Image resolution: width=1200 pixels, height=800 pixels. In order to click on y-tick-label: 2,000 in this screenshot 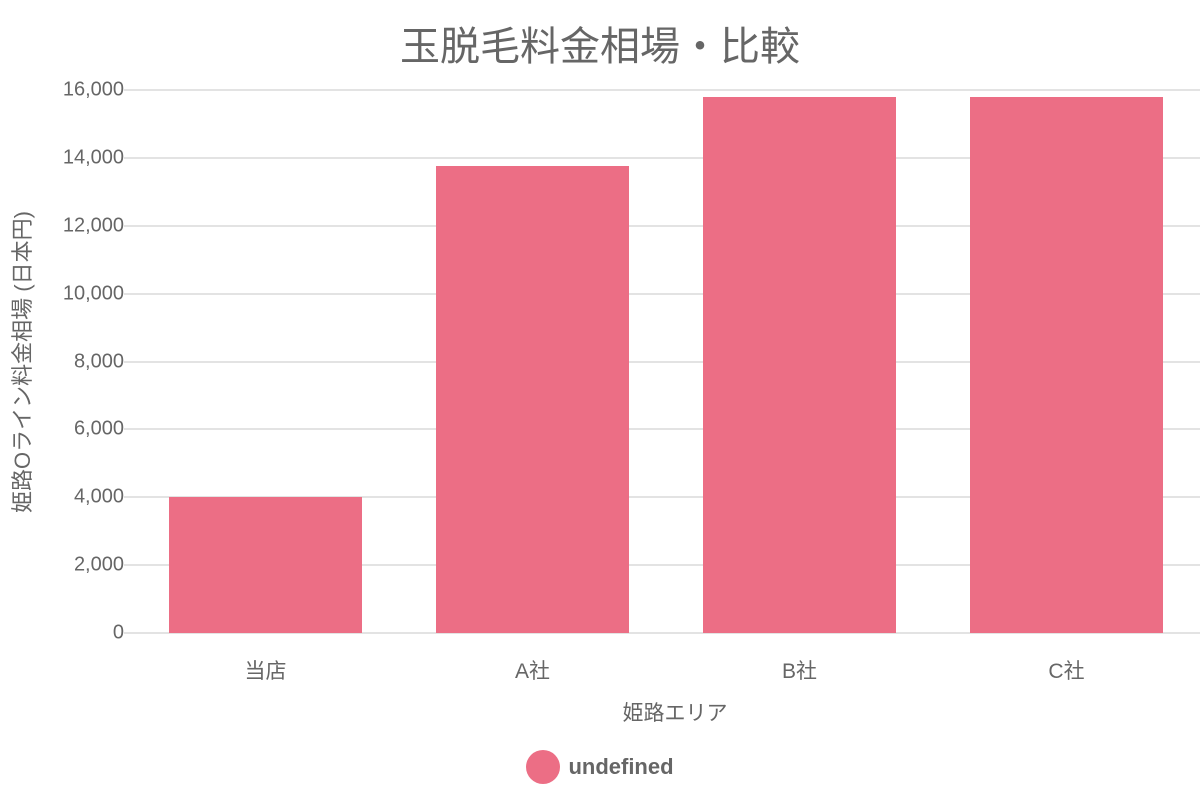, I will do `click(98, 564)`.